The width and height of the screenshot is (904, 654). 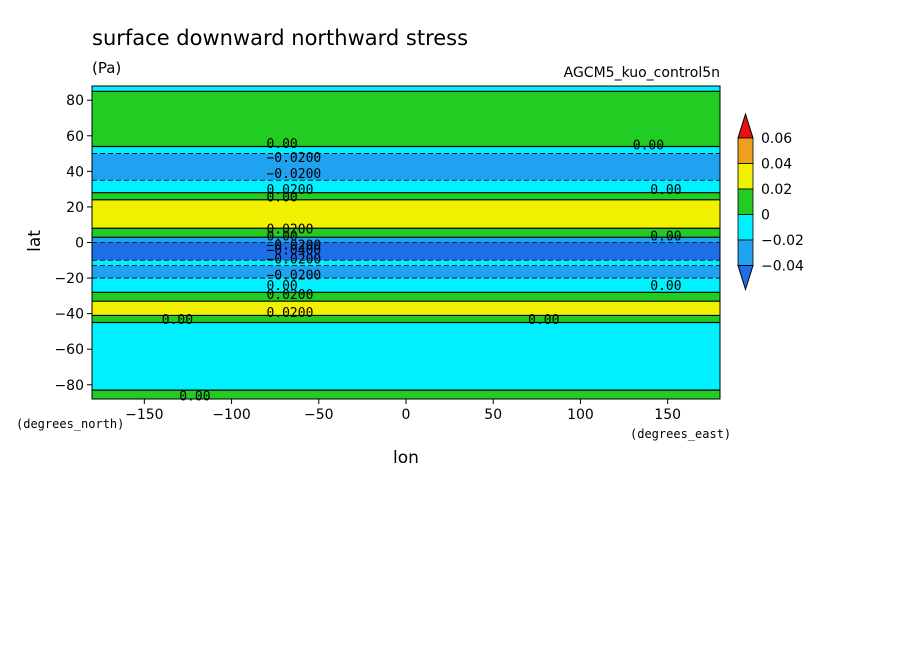 What do you see at coordinates (69, 350) in the screenshot?
I see `y-tick-label-1: −60` at bounding box center [69, 350].